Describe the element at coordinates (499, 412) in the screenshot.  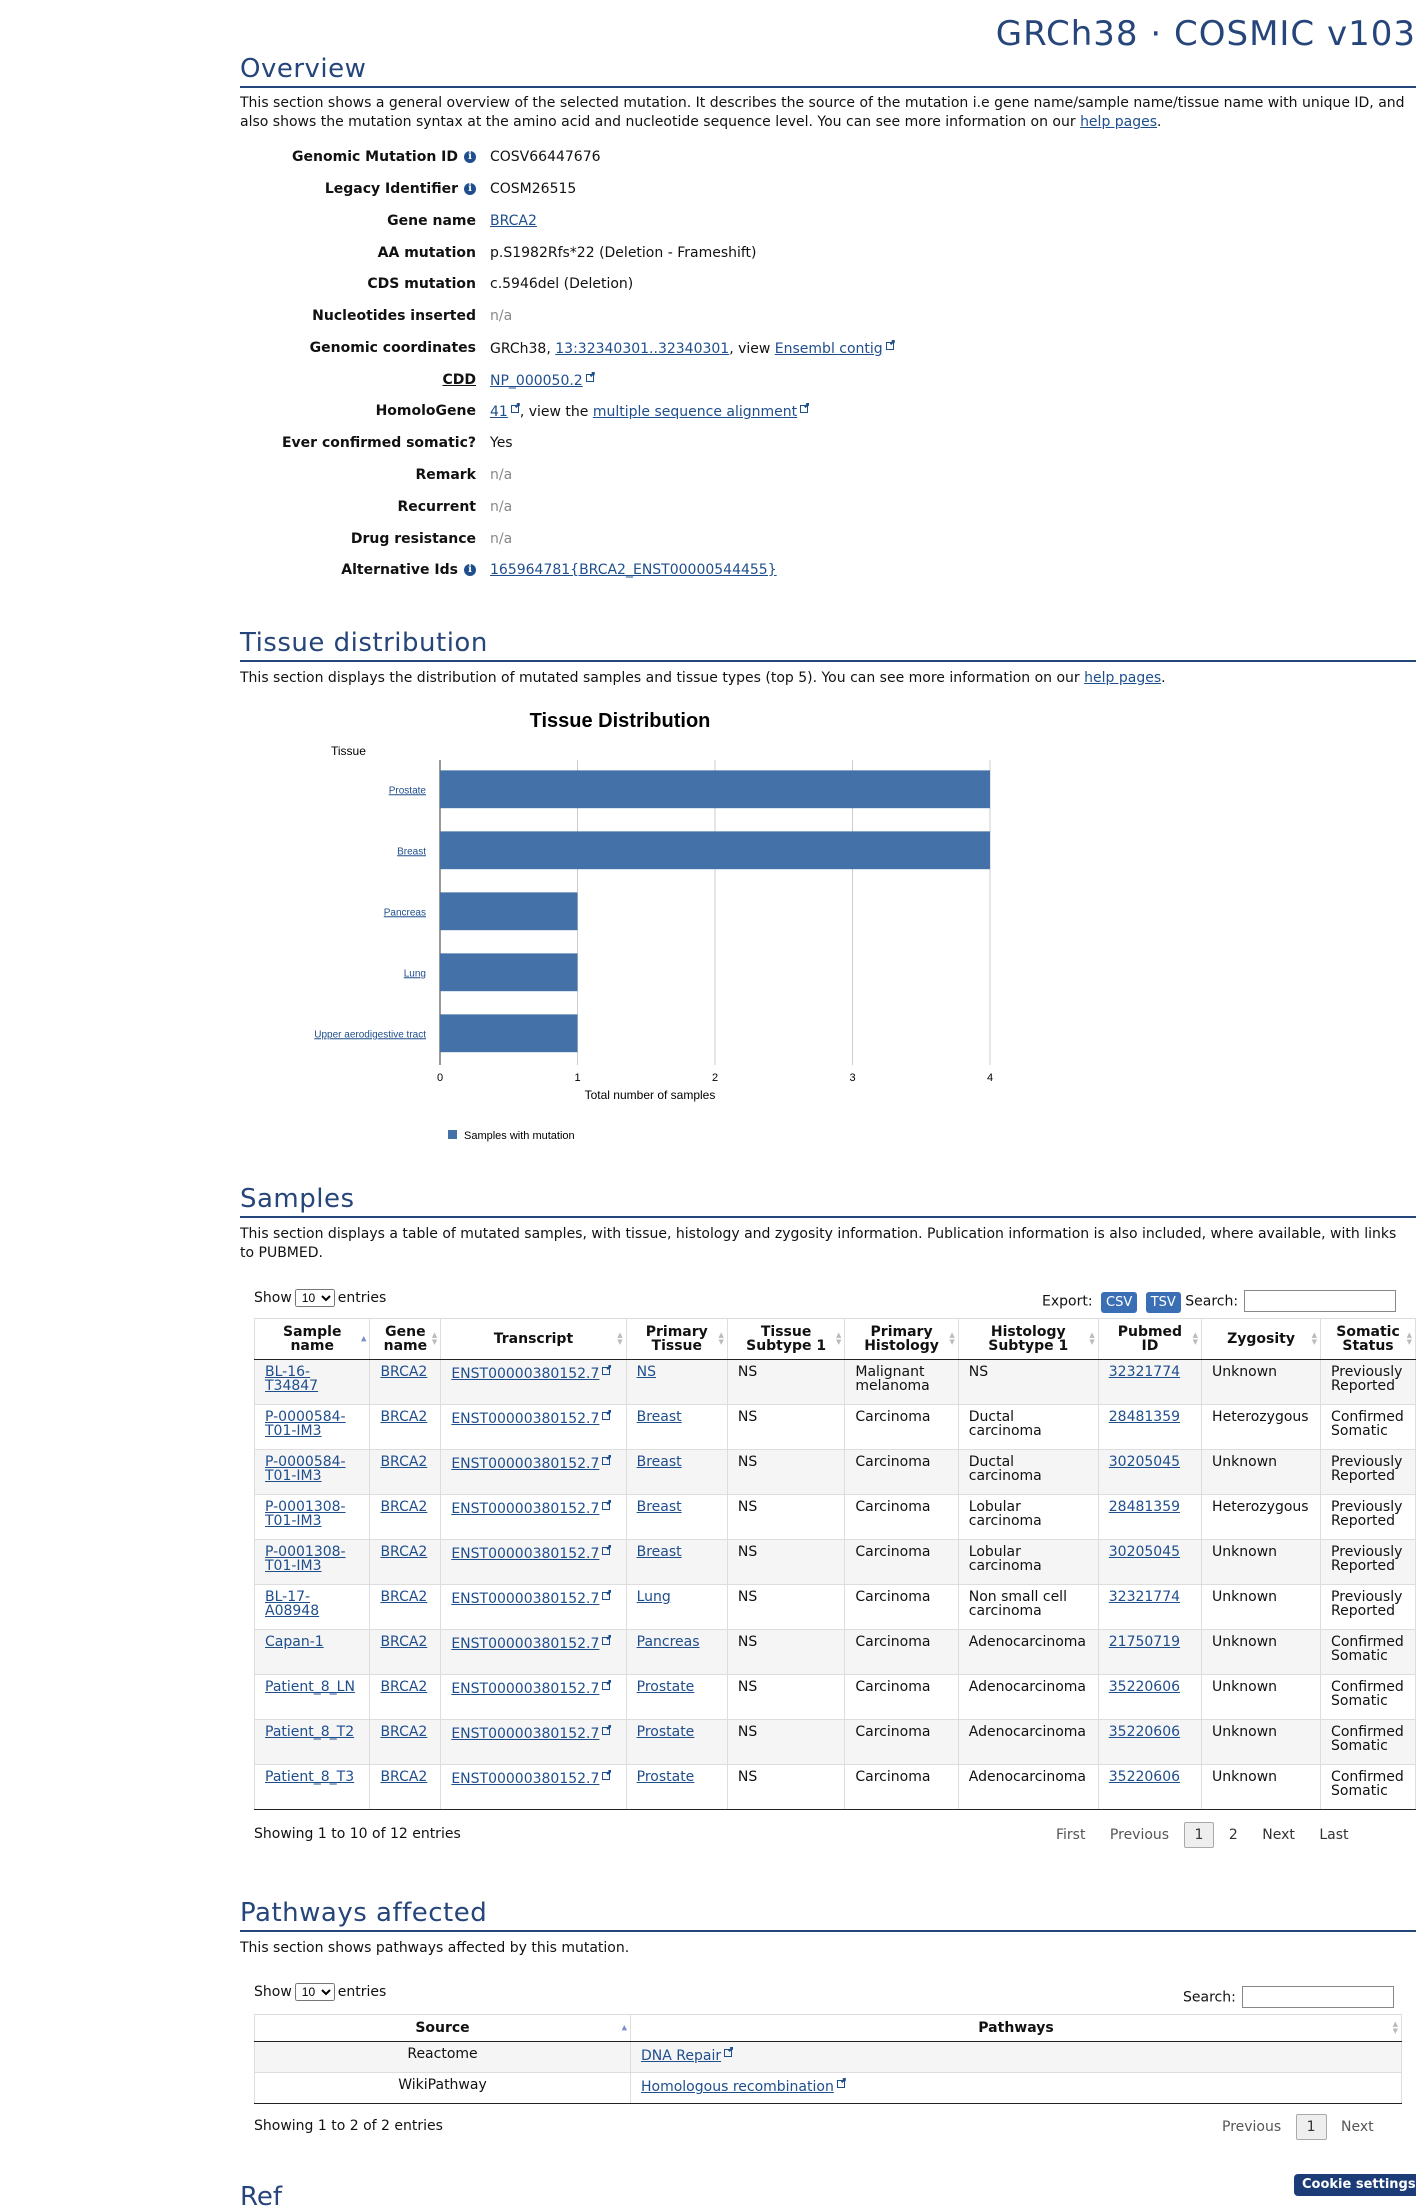
I see `homologene-link: 41` at that location.